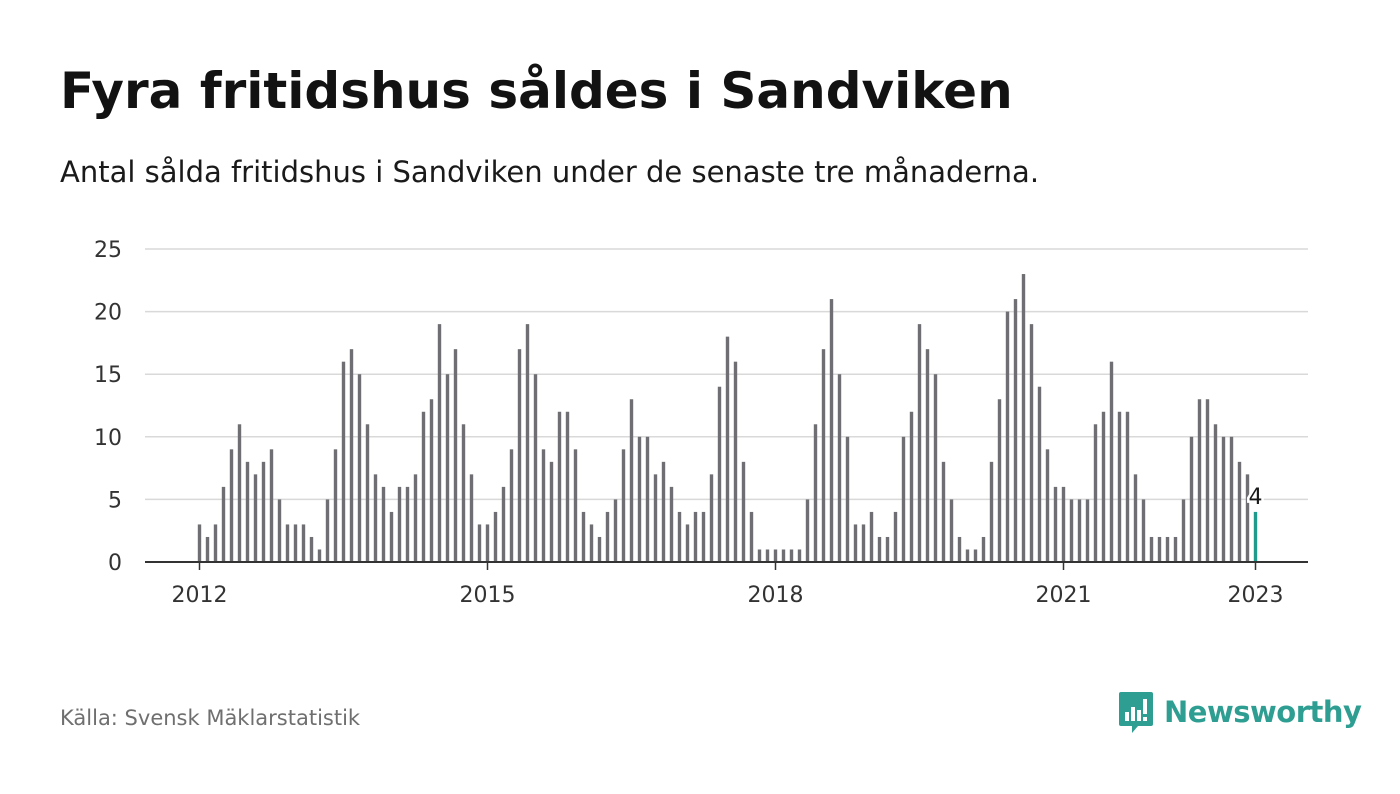 The image size is (1400, 794). I want to click on y-tick-label: 0, so click(115, 563).